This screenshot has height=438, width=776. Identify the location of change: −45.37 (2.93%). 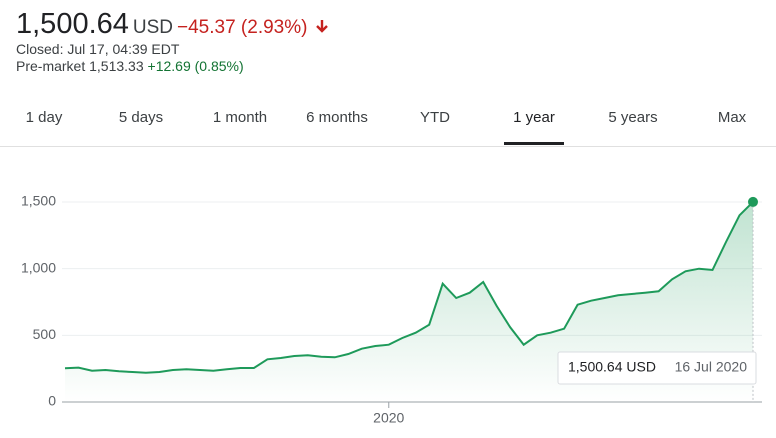
(242, 27).